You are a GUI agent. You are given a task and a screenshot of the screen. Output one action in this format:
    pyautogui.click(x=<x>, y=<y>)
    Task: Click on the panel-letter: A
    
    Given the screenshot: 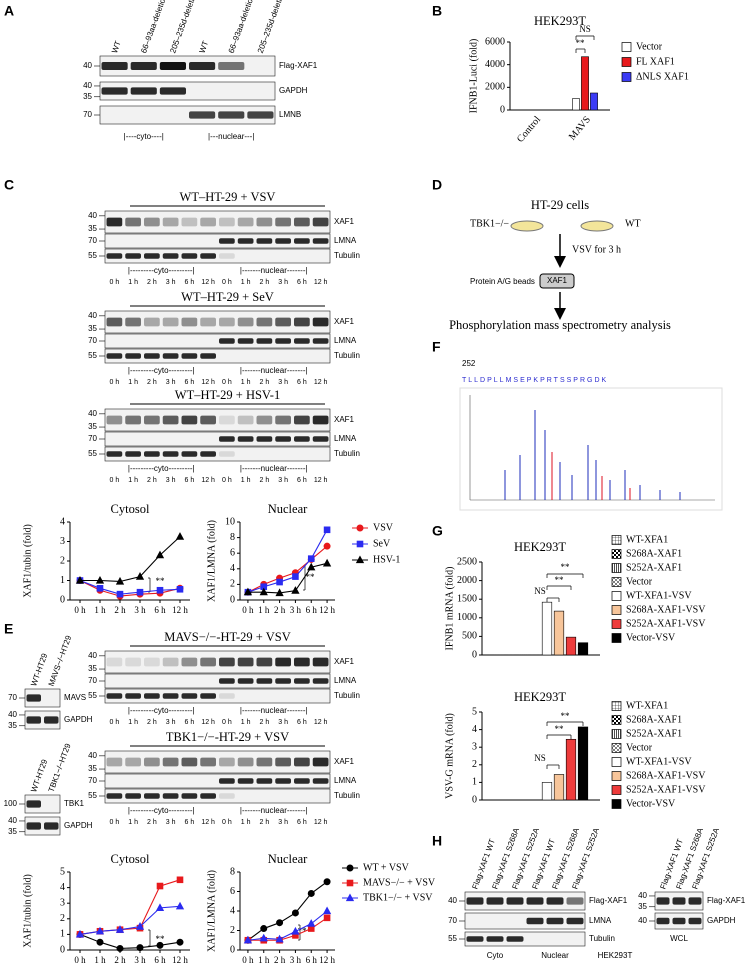 What is the action you would take?
    pyautogui.click(x=9, y=11)
    